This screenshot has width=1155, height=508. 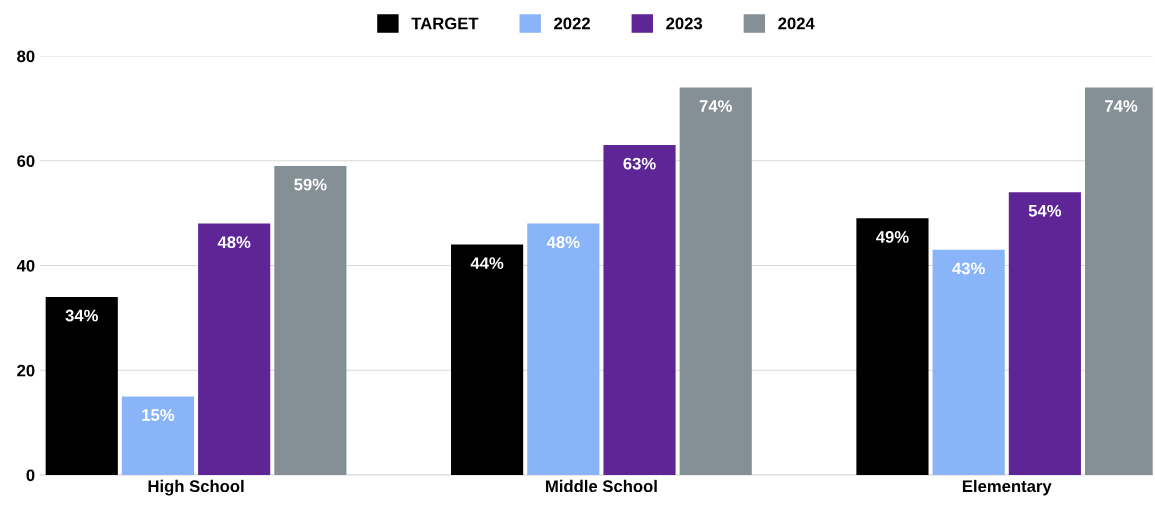 I want to click on y-tick-label: 40, so click(x=25, y=265).